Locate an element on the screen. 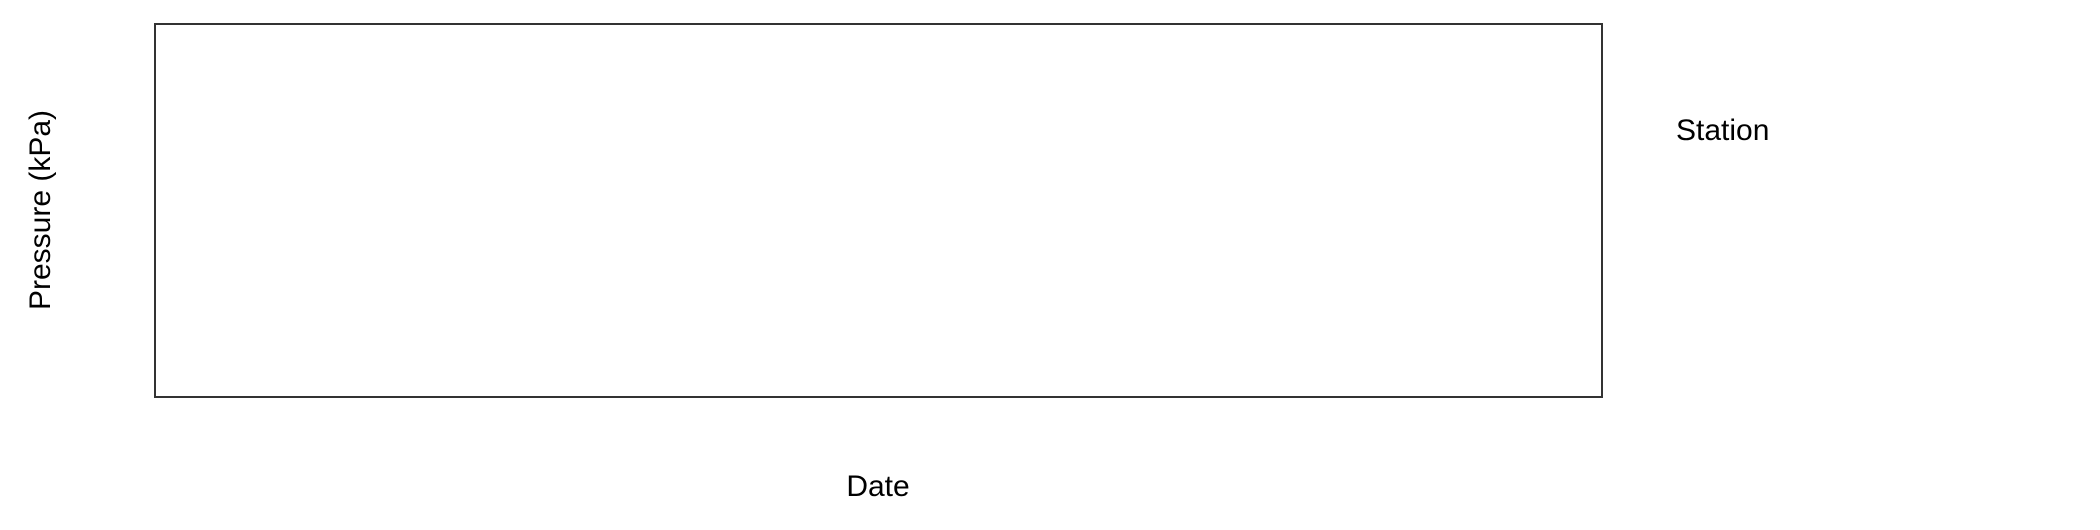 Image resolution: width=2100 pixels, height=530 pixels. legend-title: Station is located at coordinates (1722, 130).